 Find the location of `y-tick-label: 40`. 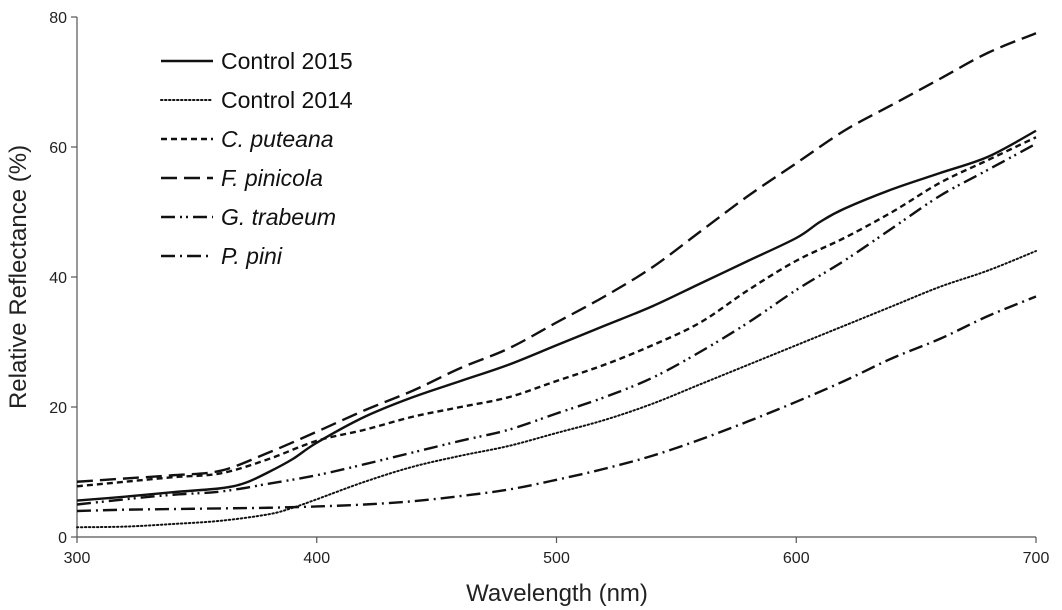

y-tick-label: 40 is located at coordinates (58, 278).